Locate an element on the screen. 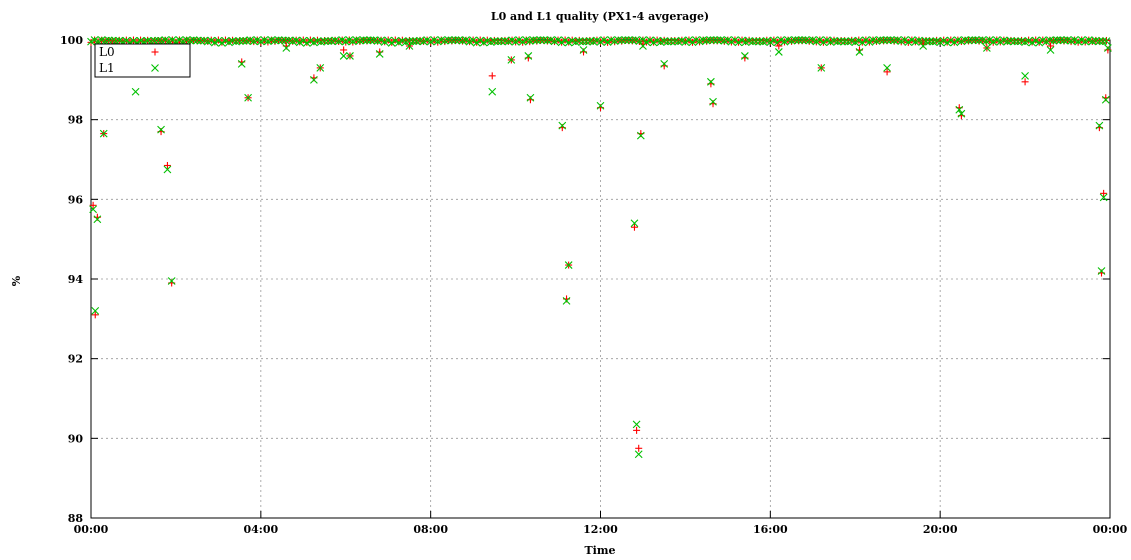  legend: L0 L1 is located at coordinates (142, 60).